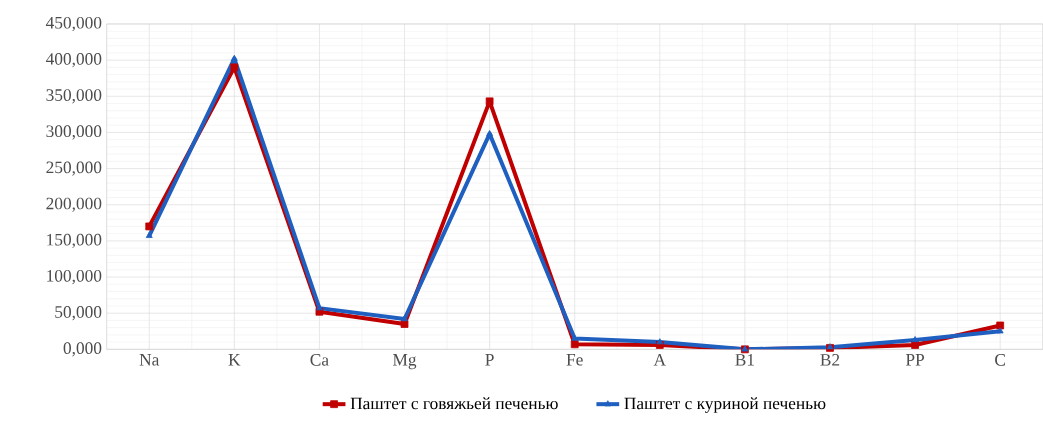 The width and height of the screenshot is (1043, 427). I want to click on x-tick-label: B2, so click(830, 360).